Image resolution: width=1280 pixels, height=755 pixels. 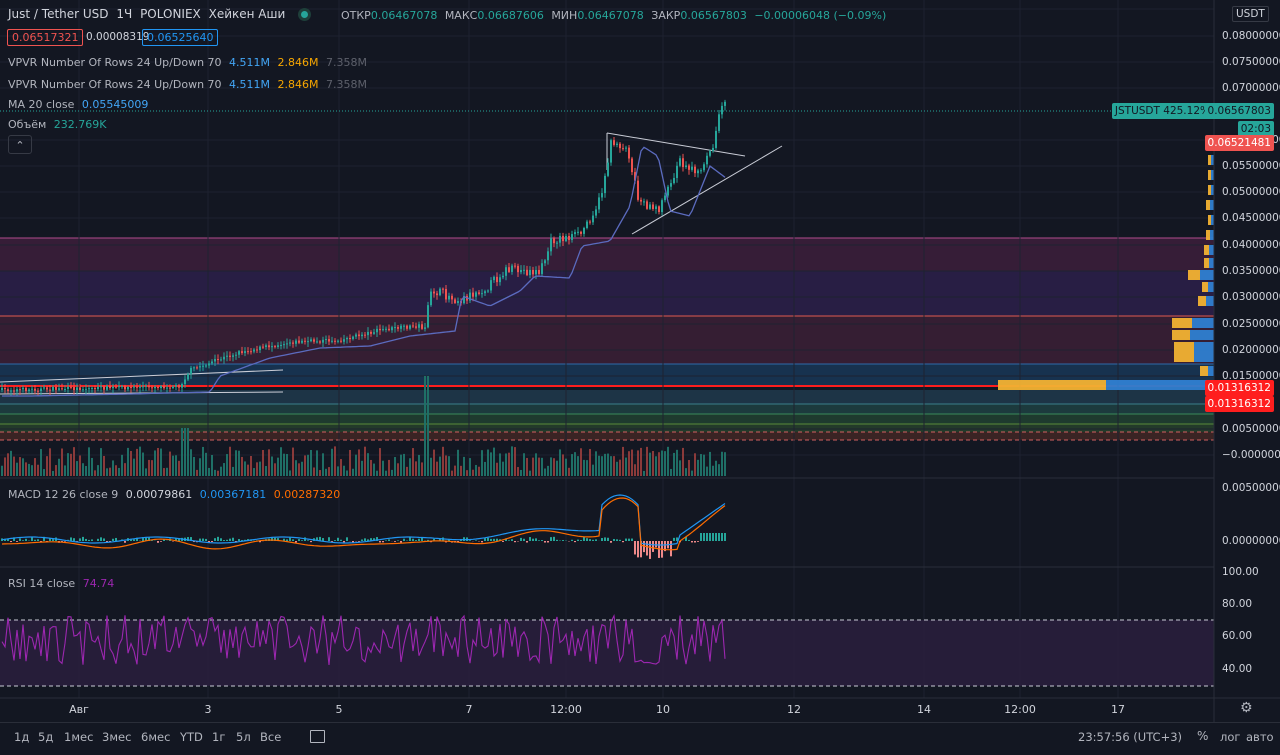 I want to click on vp-bar-down, so click(x=1209, y=175).